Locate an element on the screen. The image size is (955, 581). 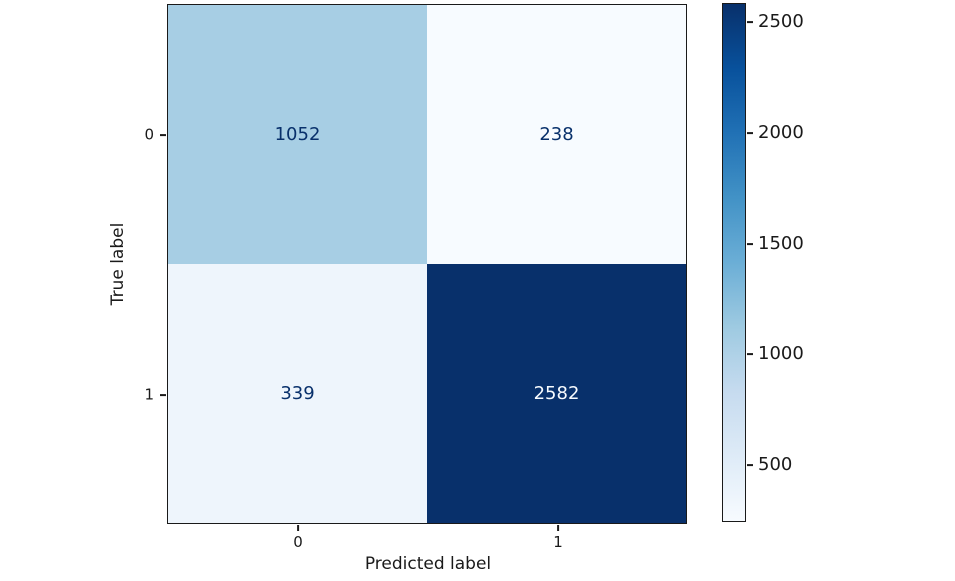
colorbar-tick-2000 is located at coordinates (749, 133).